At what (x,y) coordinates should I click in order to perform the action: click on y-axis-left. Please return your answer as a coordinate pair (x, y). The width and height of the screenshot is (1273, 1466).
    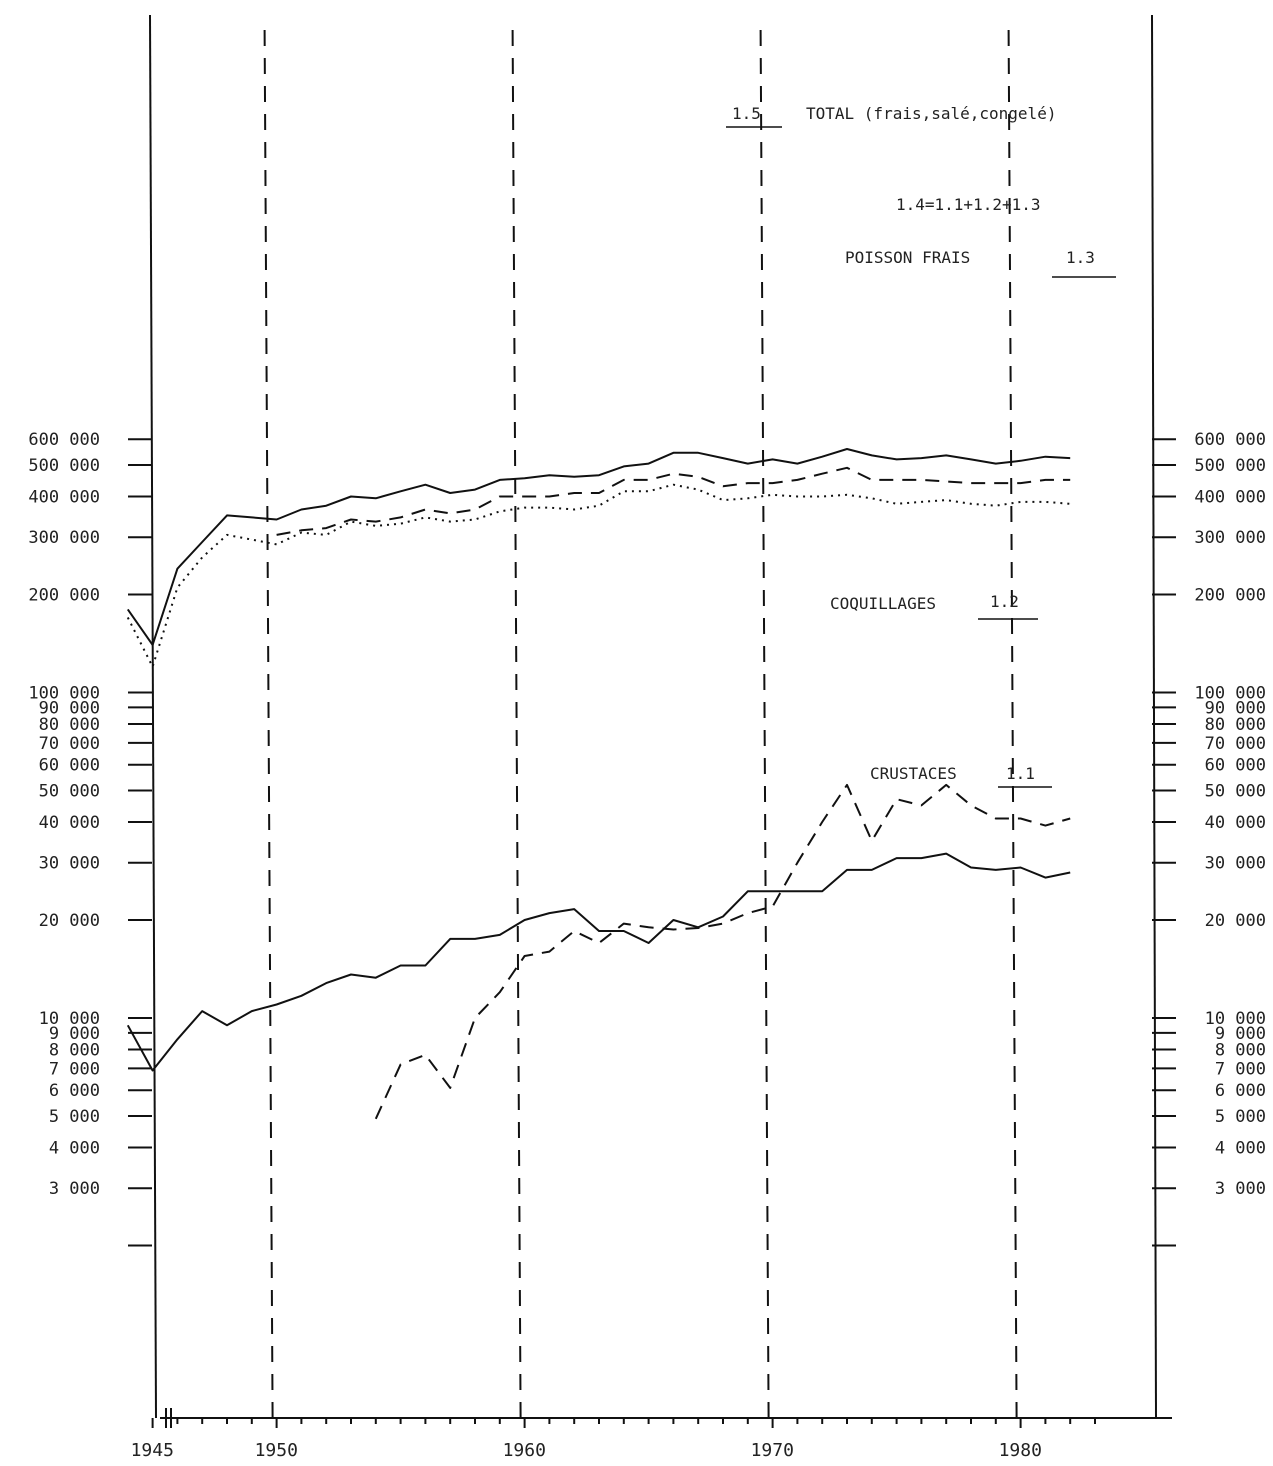
    Looking at the image, I should click on (153, 716).